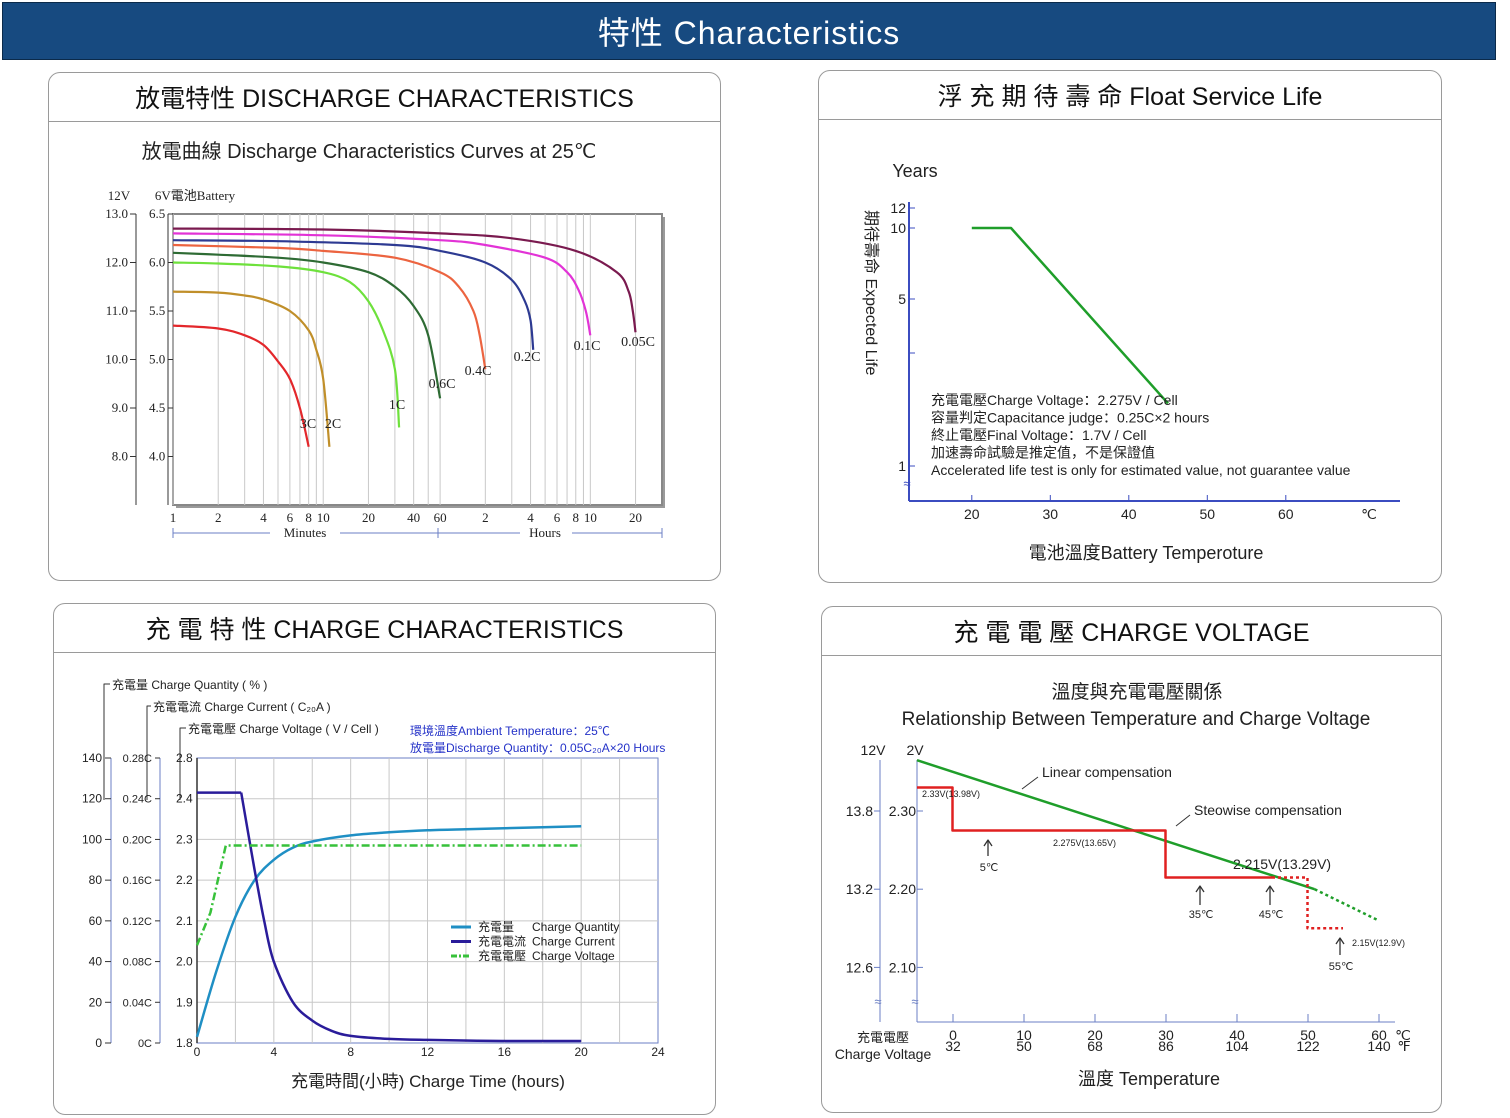 The width and height of the screenshot is (1510, 1118). Describe the element at coordinates (137, 800) in the screenshot. I see `charge-ytick-current: 0.24C` at that location.